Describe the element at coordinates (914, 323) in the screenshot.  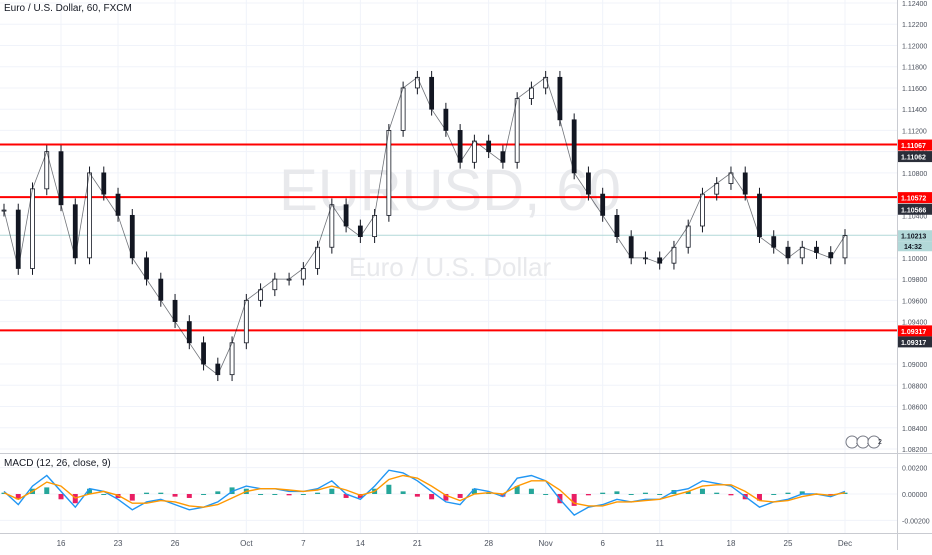
I see `price-tick-label: 1.09400` at that location.